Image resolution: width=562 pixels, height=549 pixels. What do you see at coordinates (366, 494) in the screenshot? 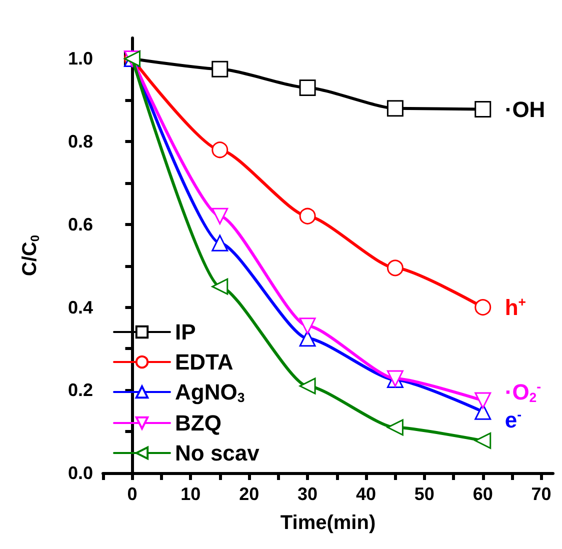
I see `x-tick-label: 40` at bounding box center [366, 494].